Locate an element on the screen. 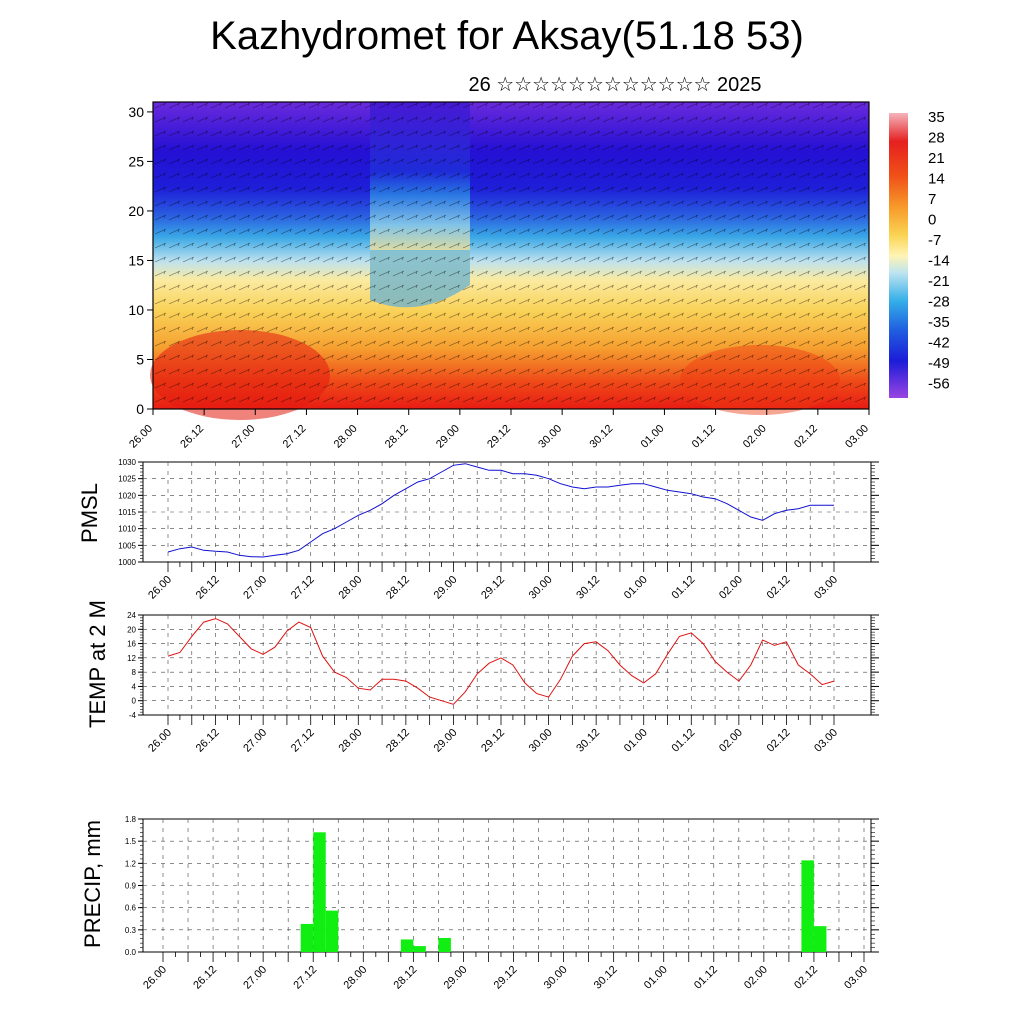  y-tick-label: 25 is located at coordinates (136, 161).